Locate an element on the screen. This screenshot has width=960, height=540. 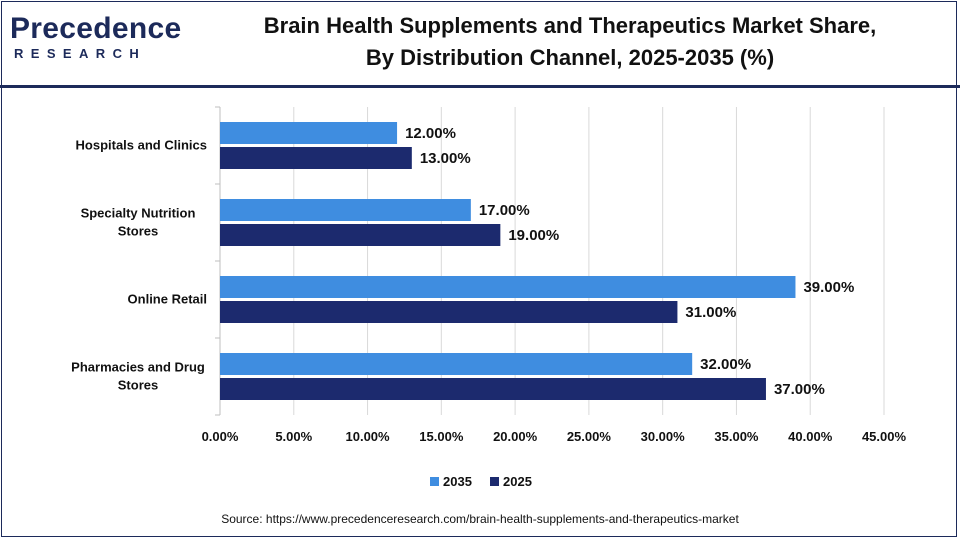
logo-wordmark: Precedence is located at coordinates (96, 28).